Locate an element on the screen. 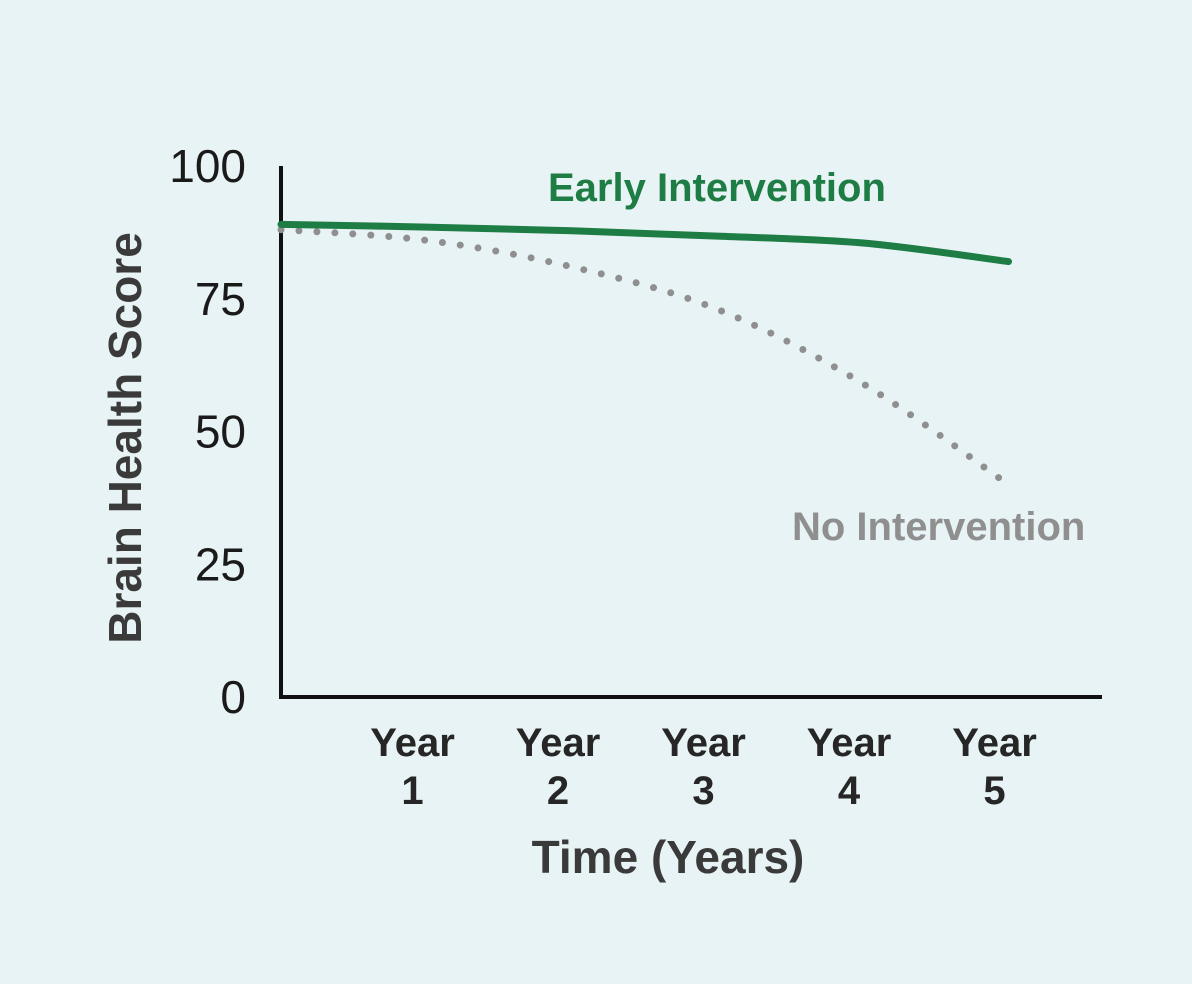 The height and width of the screenshot is (984, 1192). y-tick-label: 25 is located at coordinates (220, 564).